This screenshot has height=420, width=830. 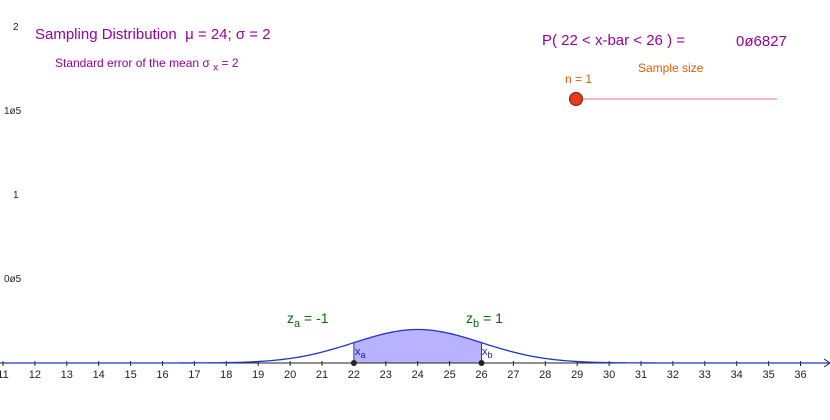 I want to click on x-tick-label: 22, so click(x=354, y=375).